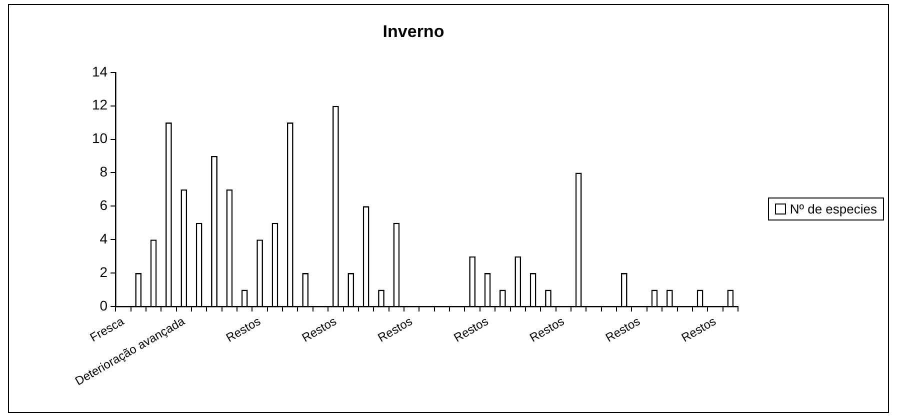  What do you see at coordinates (104, 272) in the screenshot?
I see `y-tick-label: 2` at bounding box center [104, 272].